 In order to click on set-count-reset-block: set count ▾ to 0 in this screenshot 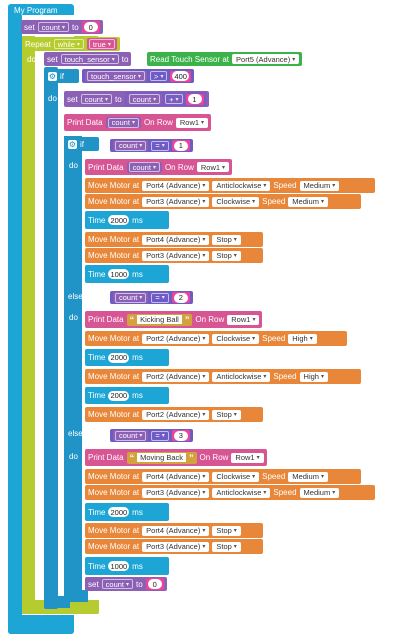, I will do `click(126, 584)`.